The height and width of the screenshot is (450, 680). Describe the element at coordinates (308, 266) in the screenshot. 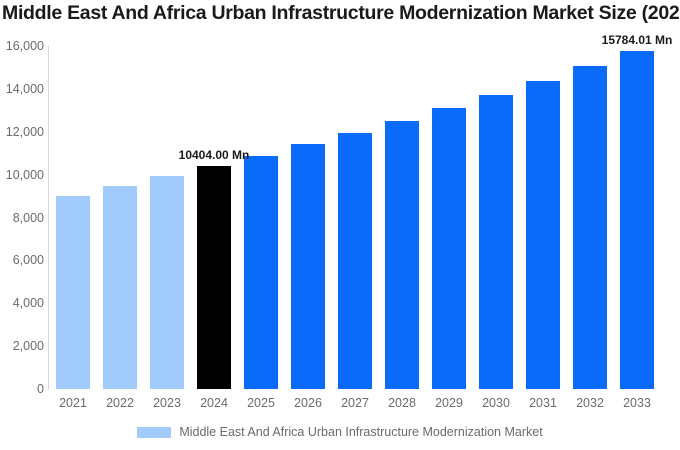

I see `bar-2026` at that location.